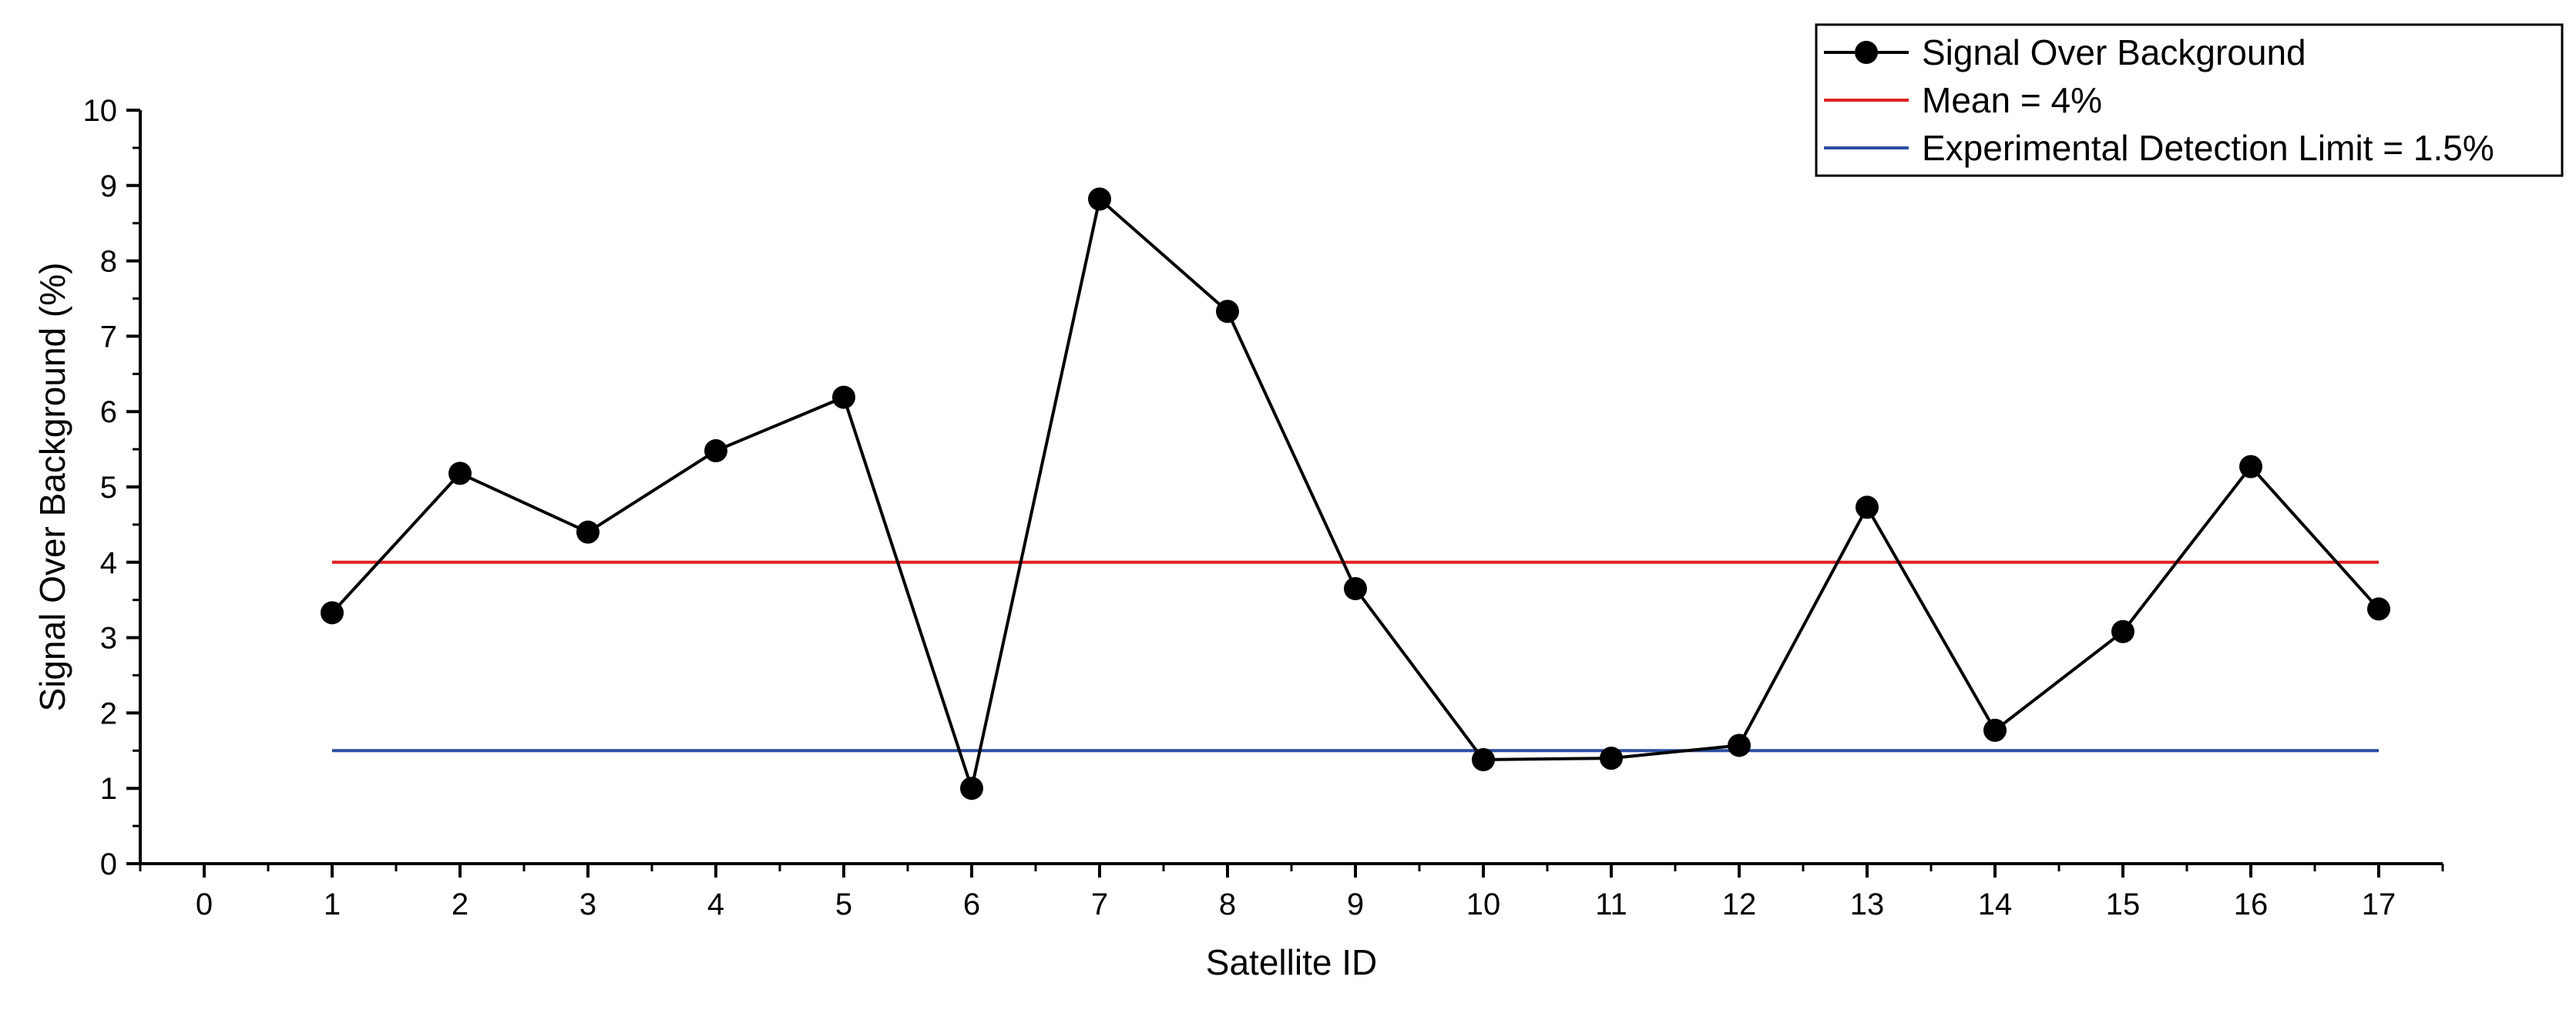 The image size is (2576, 1017). What do you see at coordinates (1611, 904) in the screenshot?
I see `x-tick-label: 11` at bounding box center [1611, 904].